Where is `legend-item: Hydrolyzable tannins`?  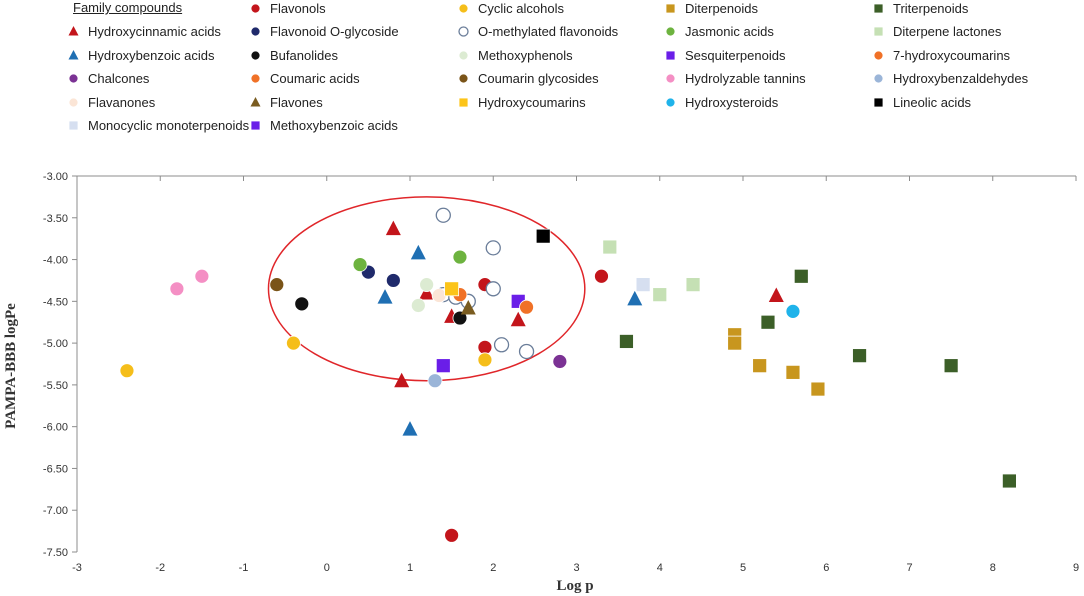 legend-item: Hydrolyzable tannins is located at coordinates (735, 79).